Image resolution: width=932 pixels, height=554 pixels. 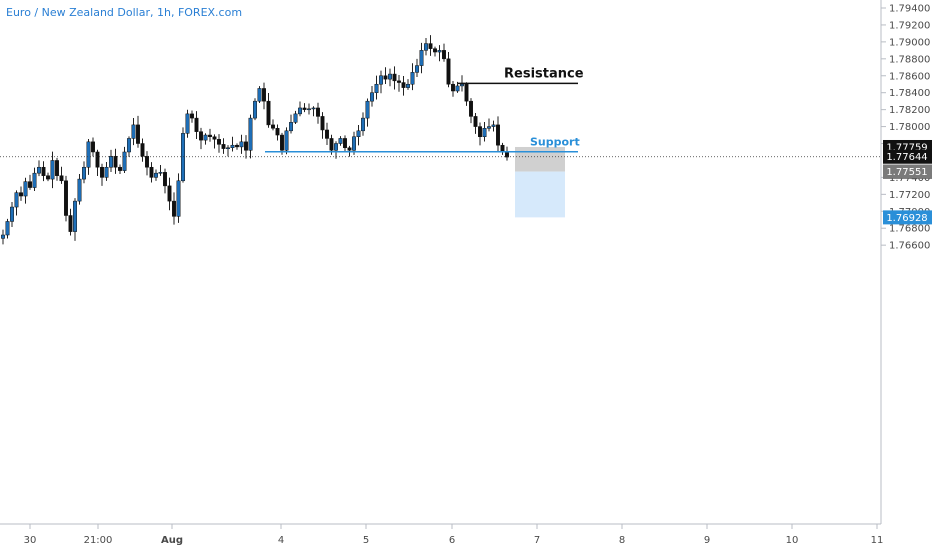 I want to click on resistance-label: Resistance, so click(x=544, y=73).